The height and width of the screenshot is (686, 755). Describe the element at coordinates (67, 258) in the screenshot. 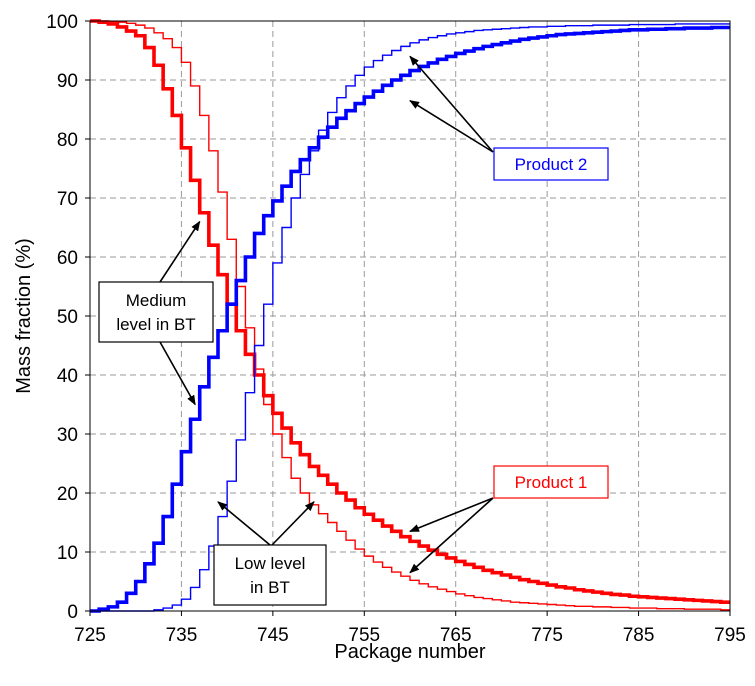

I see `y-tick-label: 60` at that location.